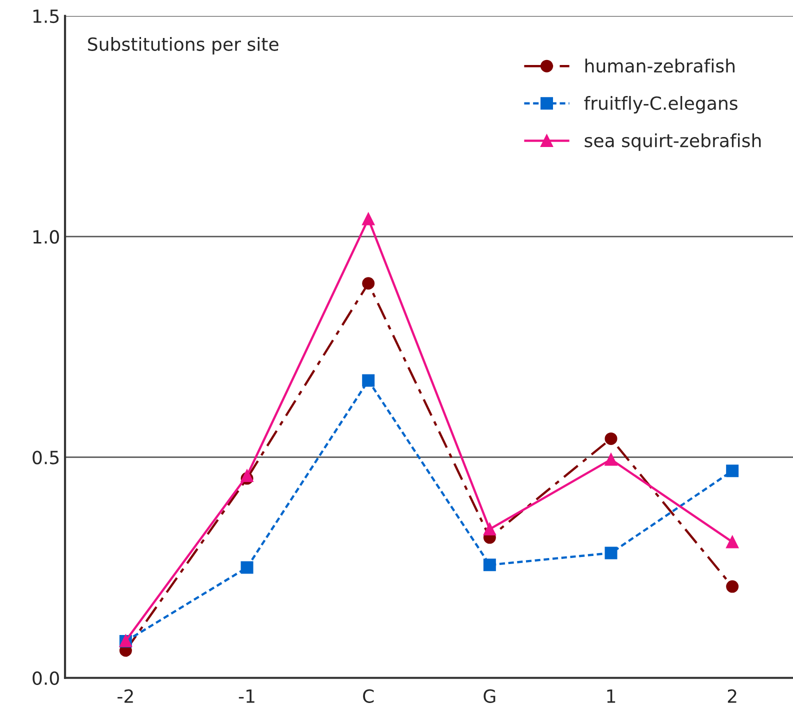  Describe the element at coordinates (45, 457) in the screenshot. I see `y-tick-label: 0.5` at that location.